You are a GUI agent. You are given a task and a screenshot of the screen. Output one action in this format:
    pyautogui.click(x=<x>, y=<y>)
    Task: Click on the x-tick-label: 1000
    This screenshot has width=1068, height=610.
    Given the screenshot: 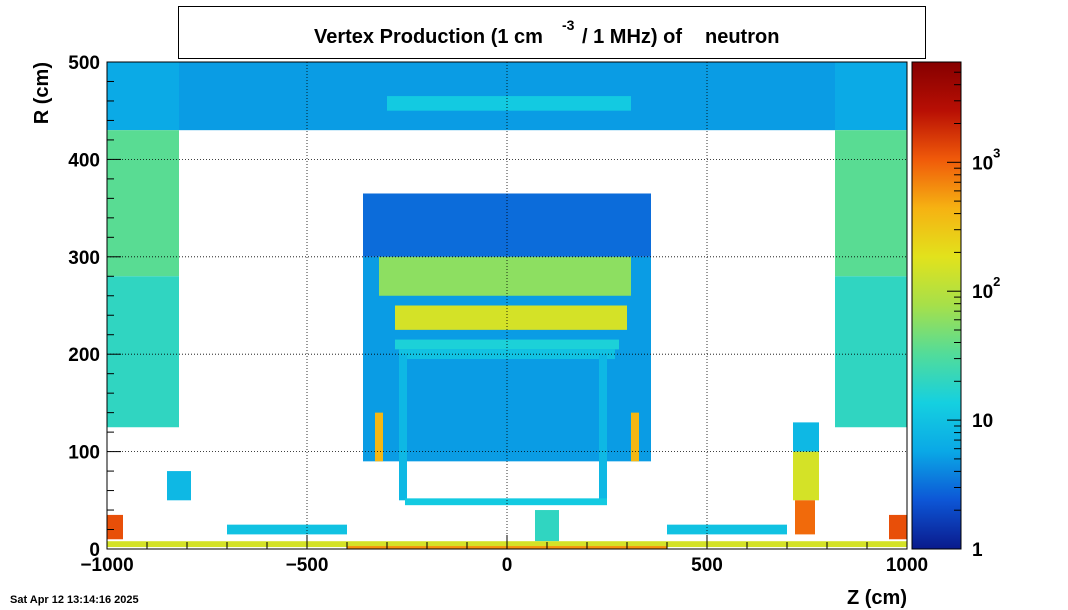 What is the action you would take?
    pyautogui.click(x=907, y=565)
    